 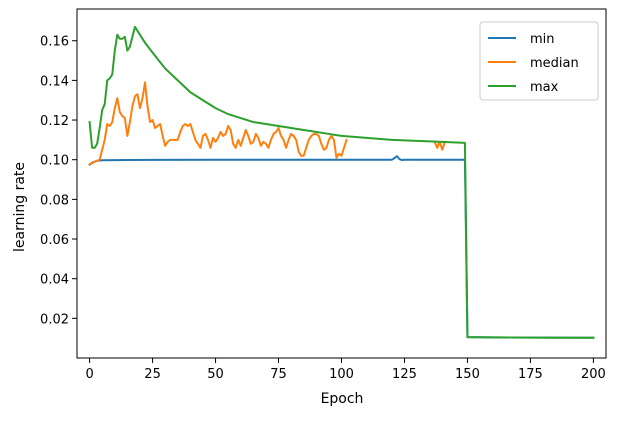 What do you see at coordinates (54, 280) in the screenshot?
I see `y-tick-label: 0.04` at bounding box center [54, 280].